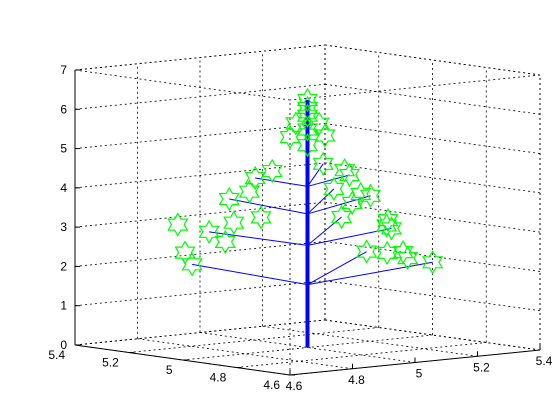  What do you see at coordinates (481, 367) in the screenshot?
I see `x-tick-label: 5.2` at bounding box center [481, 367].